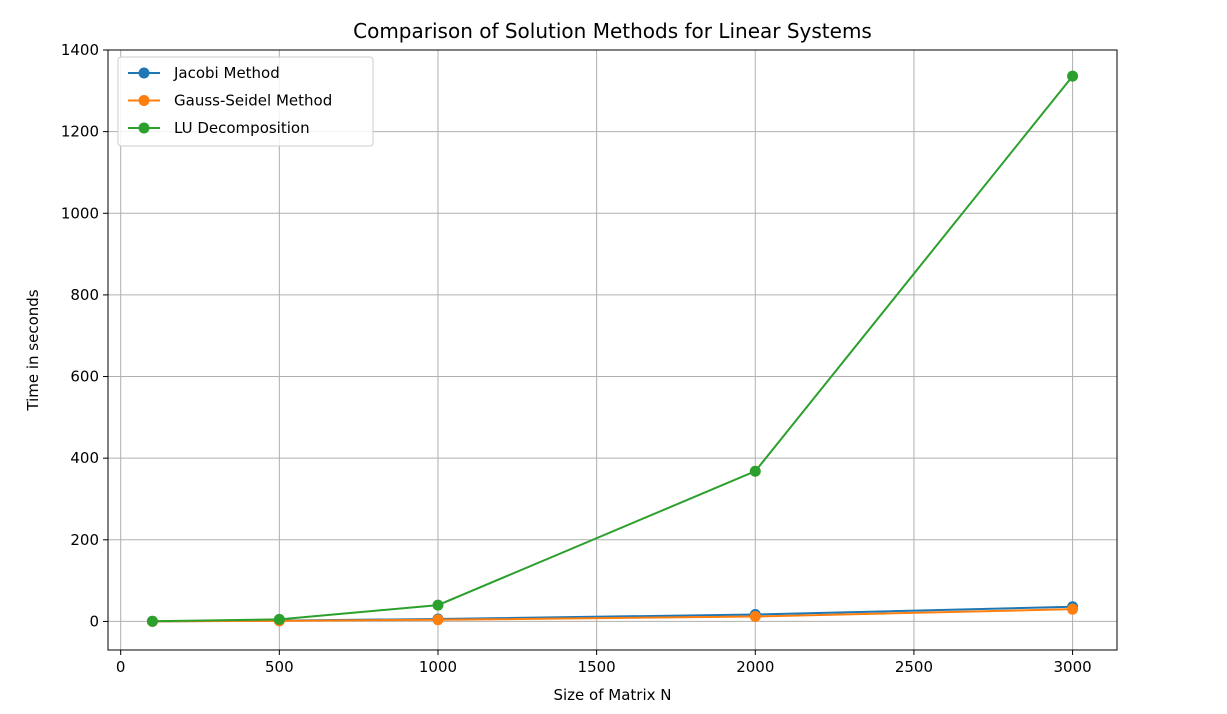 The height and width of the screenshot is (714, 1227). Describe the element at coordinates (94, 621) in the screenshot. I see `y-tick-label: 0` at that location.